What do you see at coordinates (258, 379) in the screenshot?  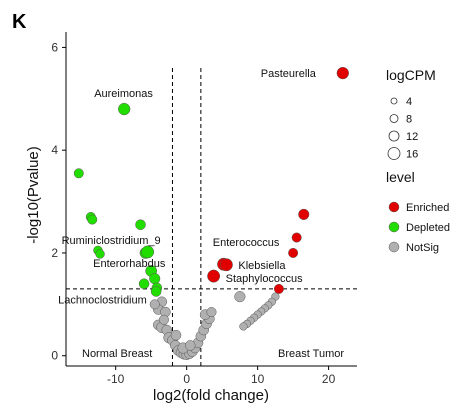 I see `x-tick-label: 10` at bounding box center [258, 379].